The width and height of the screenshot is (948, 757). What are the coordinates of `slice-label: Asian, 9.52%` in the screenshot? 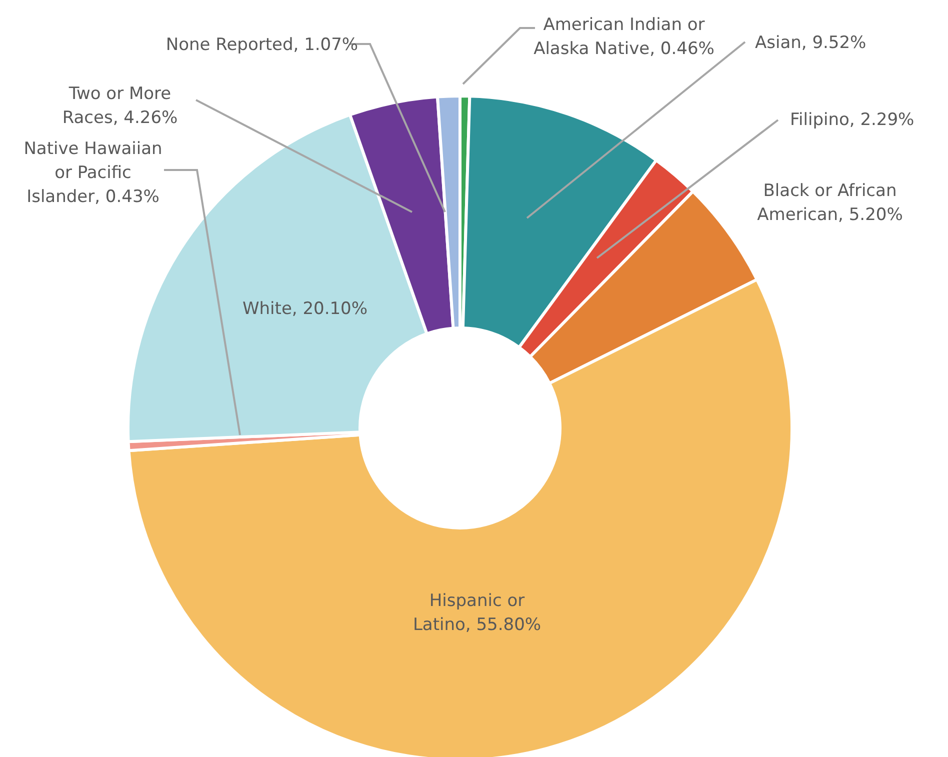 It's located at (810, 43).